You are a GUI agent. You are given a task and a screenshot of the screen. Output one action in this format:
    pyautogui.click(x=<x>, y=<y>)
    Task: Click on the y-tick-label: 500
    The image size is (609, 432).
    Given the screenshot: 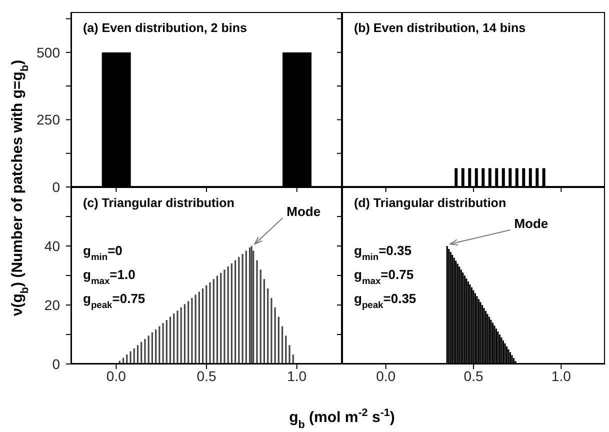 What is the action you would take?
    pyautogui.click(x=48, y=52)
    